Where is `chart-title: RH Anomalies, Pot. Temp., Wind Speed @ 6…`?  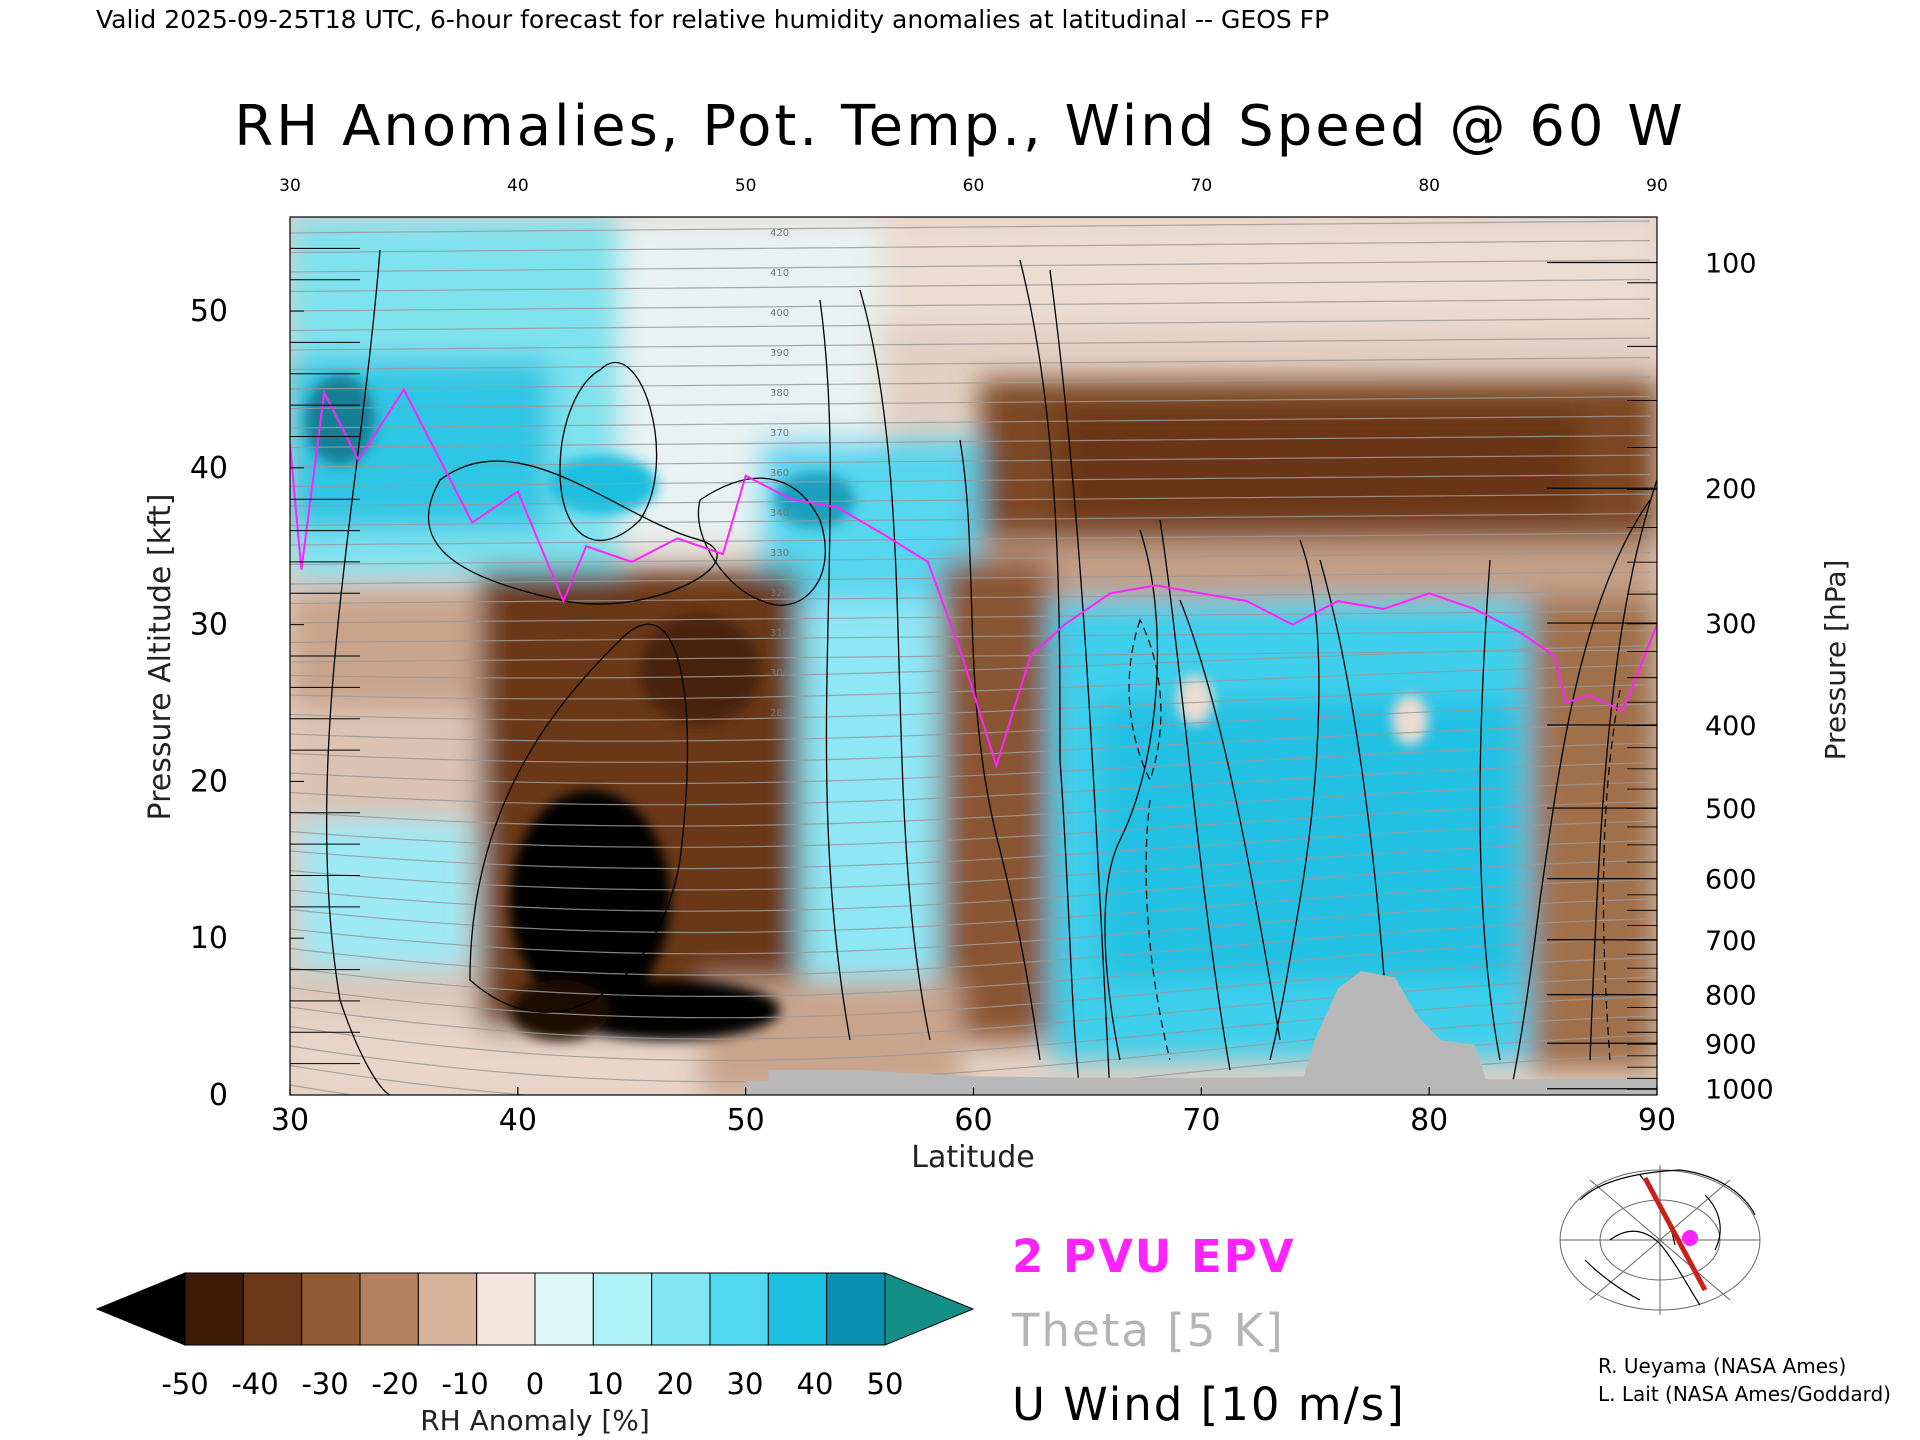 chart-title: RH Anomalies, Pot. Temp., Wind Speed @ 6… is located at coordinates (959, 126).